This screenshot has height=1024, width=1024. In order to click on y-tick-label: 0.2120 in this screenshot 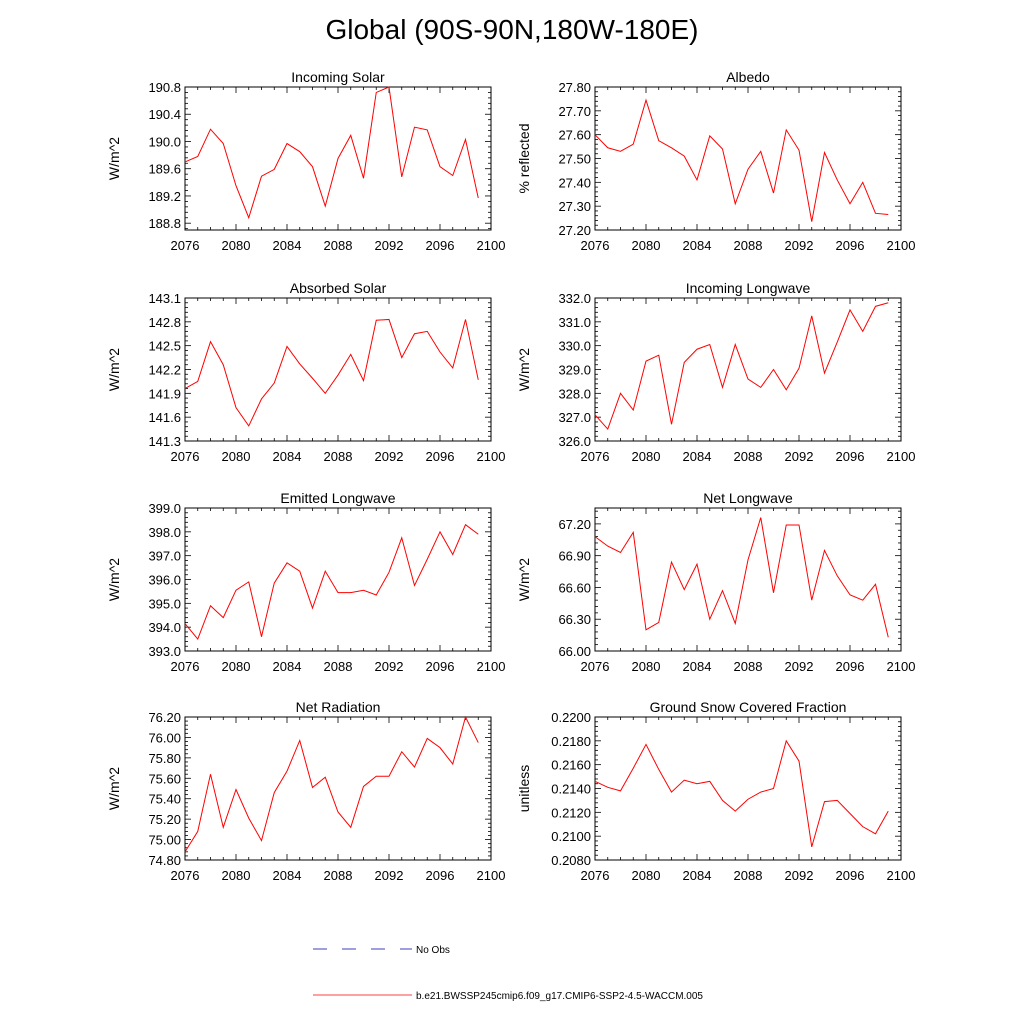, I will do `click(571, 812)`.